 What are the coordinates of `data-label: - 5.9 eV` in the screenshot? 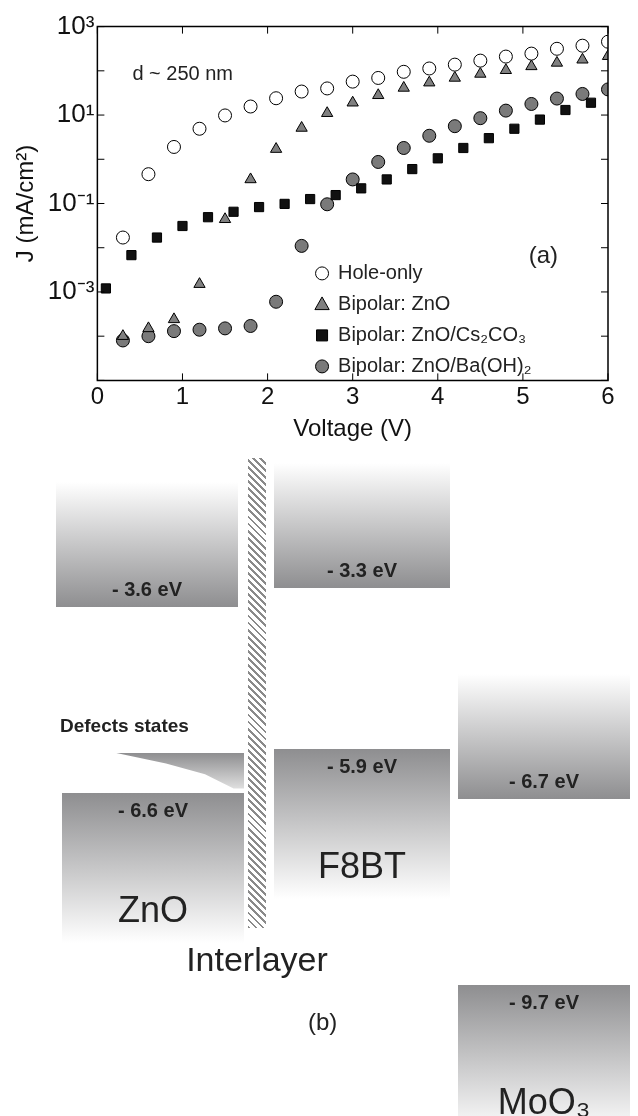 It's located at (361, 767).